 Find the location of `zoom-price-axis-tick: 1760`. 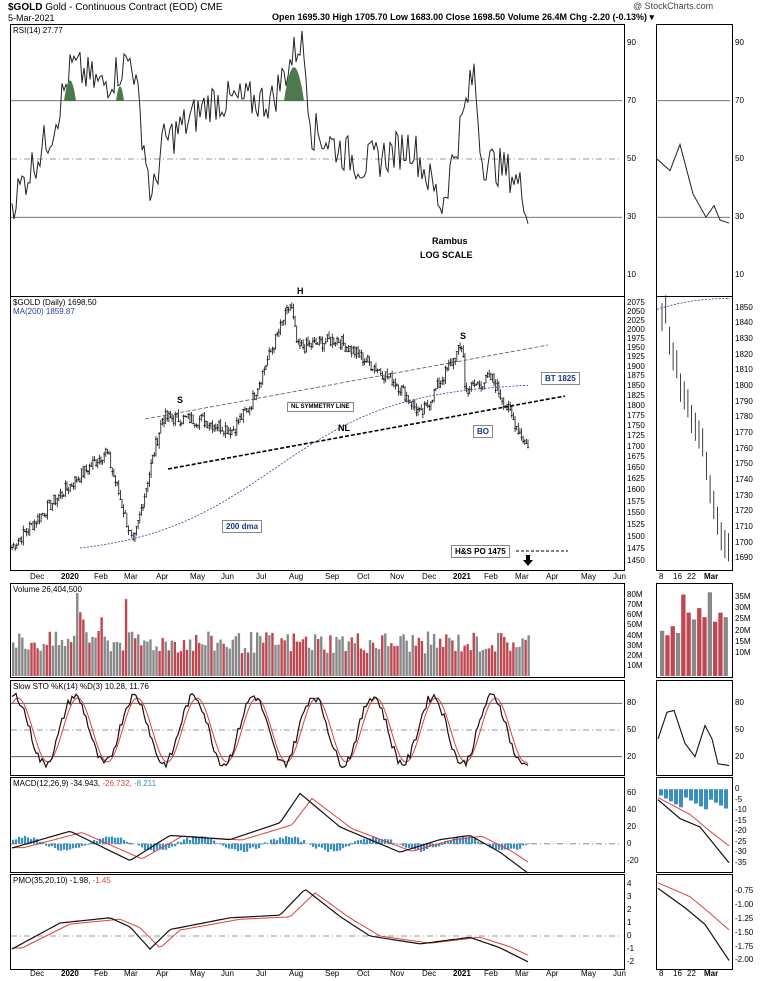

zoom-price-axis-tick: 1760 is located at coordinates (744, 448).